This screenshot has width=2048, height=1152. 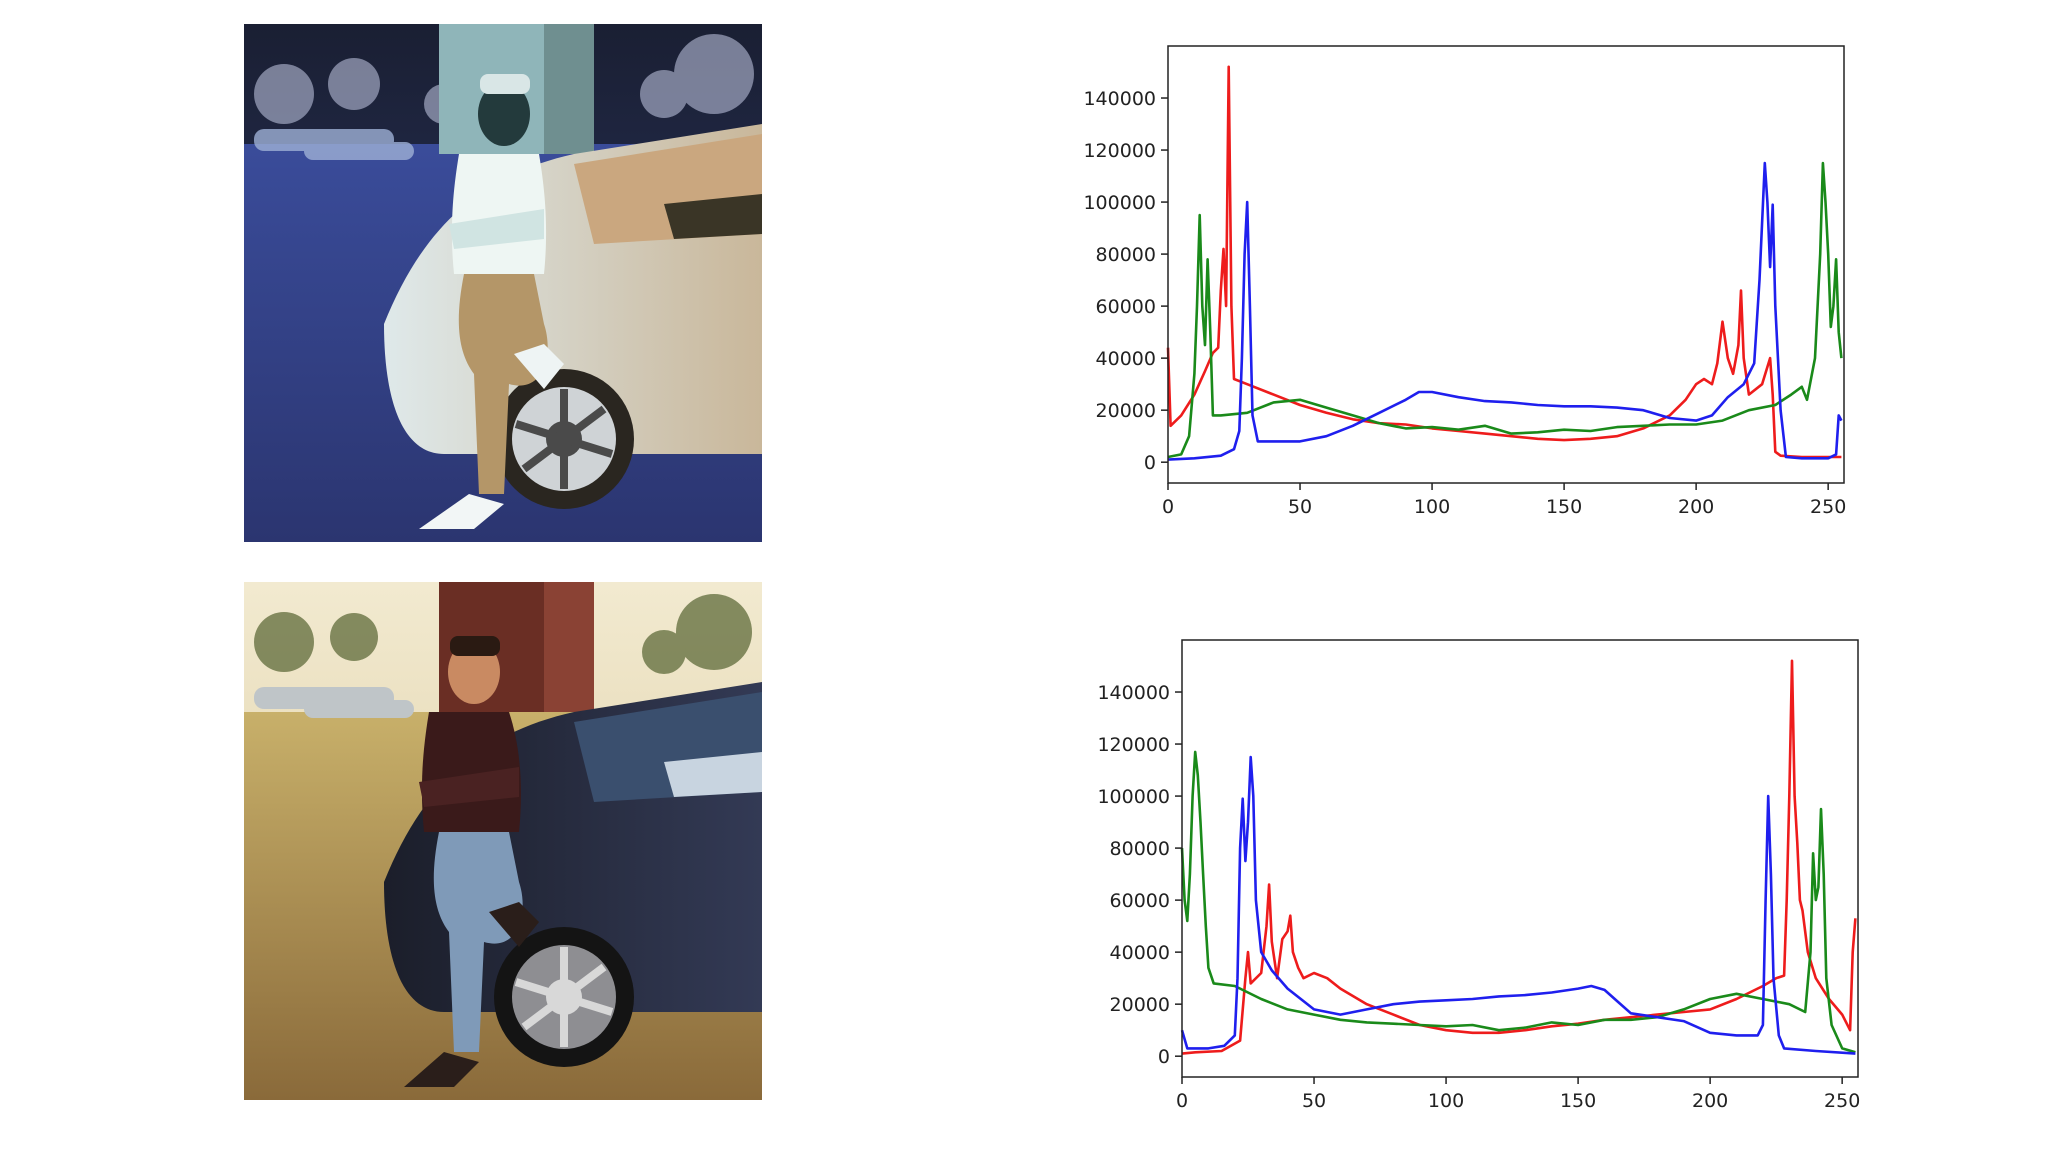 I want to click on bottom-histogram-x-tick-label: 150, so click(x=1578, y=1101).